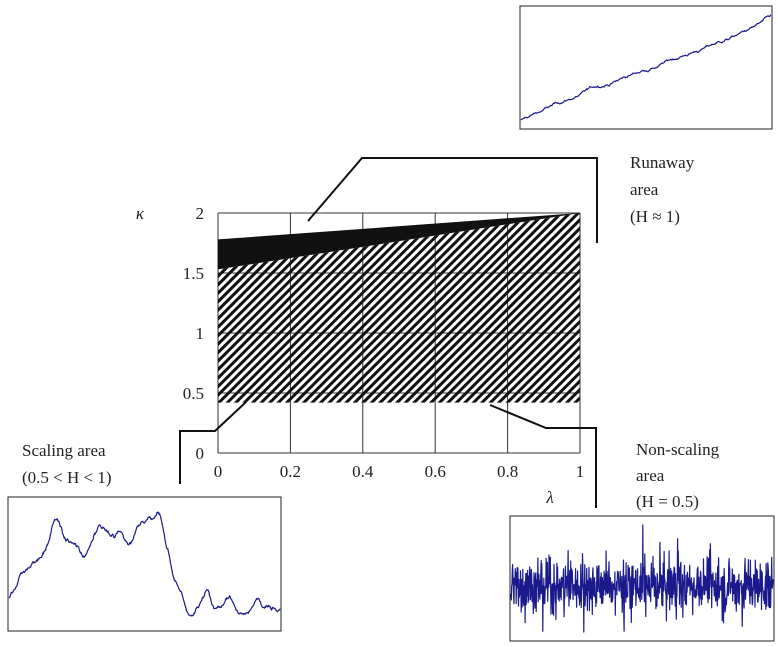 The height and width of the screenshot is (647, 778). Describe the element at coordinates (644, 189) in the screenshot. I see `runaway-line-2: area` at that location.